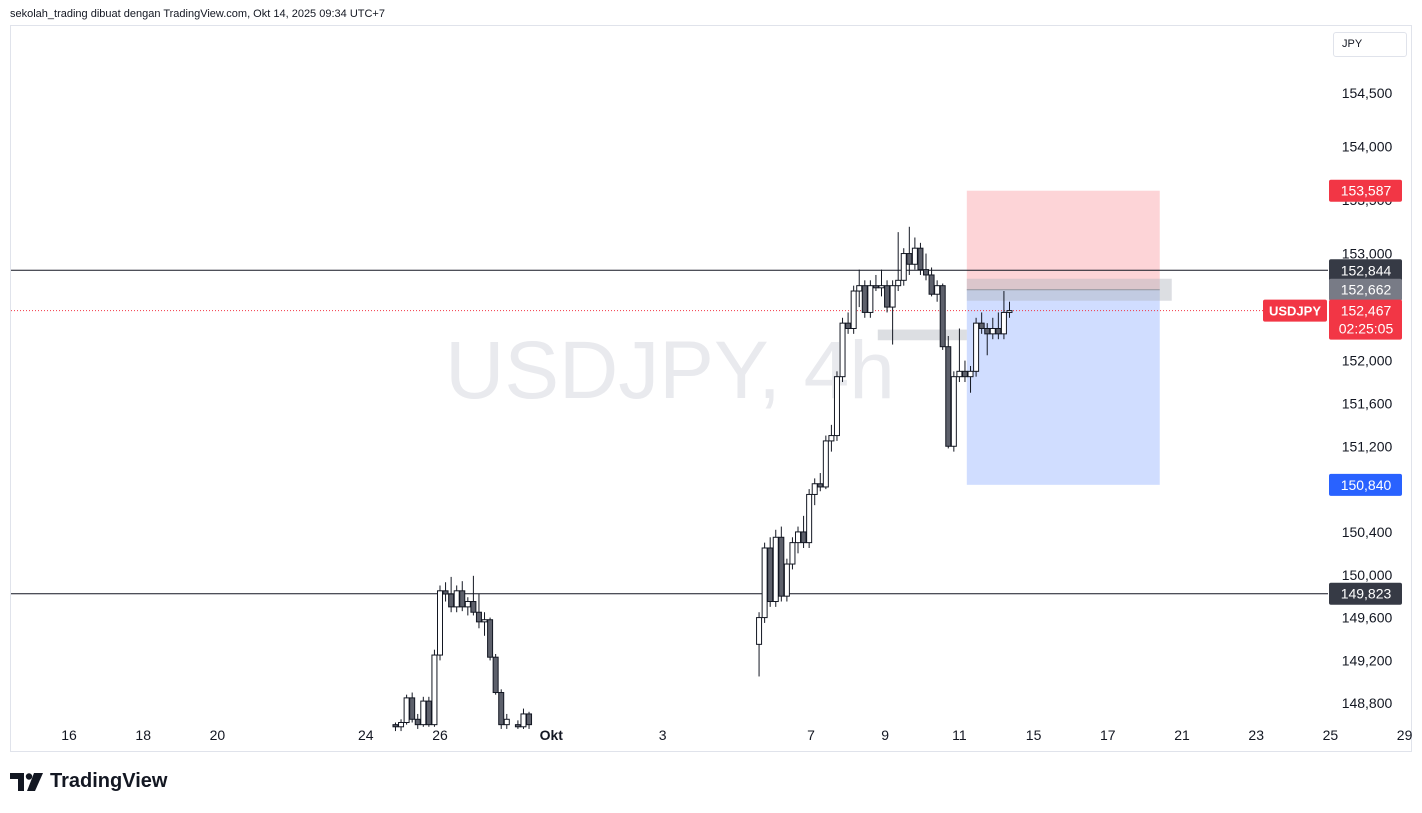 This screenshot has height=813, width=1422. I want to click on y-tick-label: 150,400, so click(1367, 532).